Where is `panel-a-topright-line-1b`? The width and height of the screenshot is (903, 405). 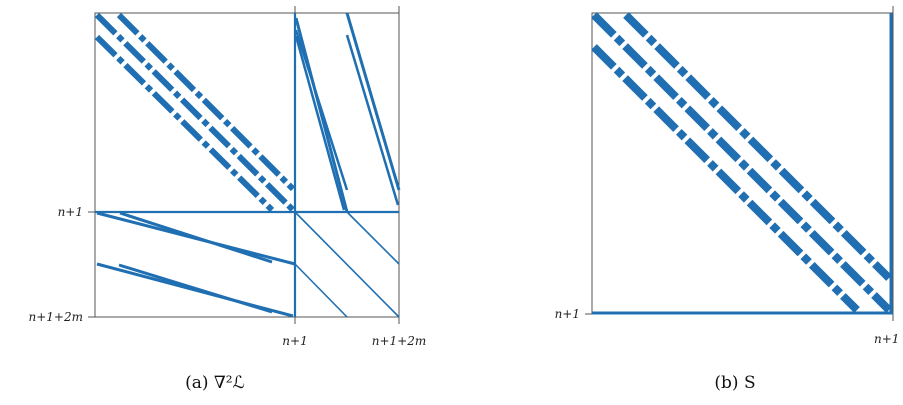 panel-a-topright-line-1b is located at coordinates (320, 123).